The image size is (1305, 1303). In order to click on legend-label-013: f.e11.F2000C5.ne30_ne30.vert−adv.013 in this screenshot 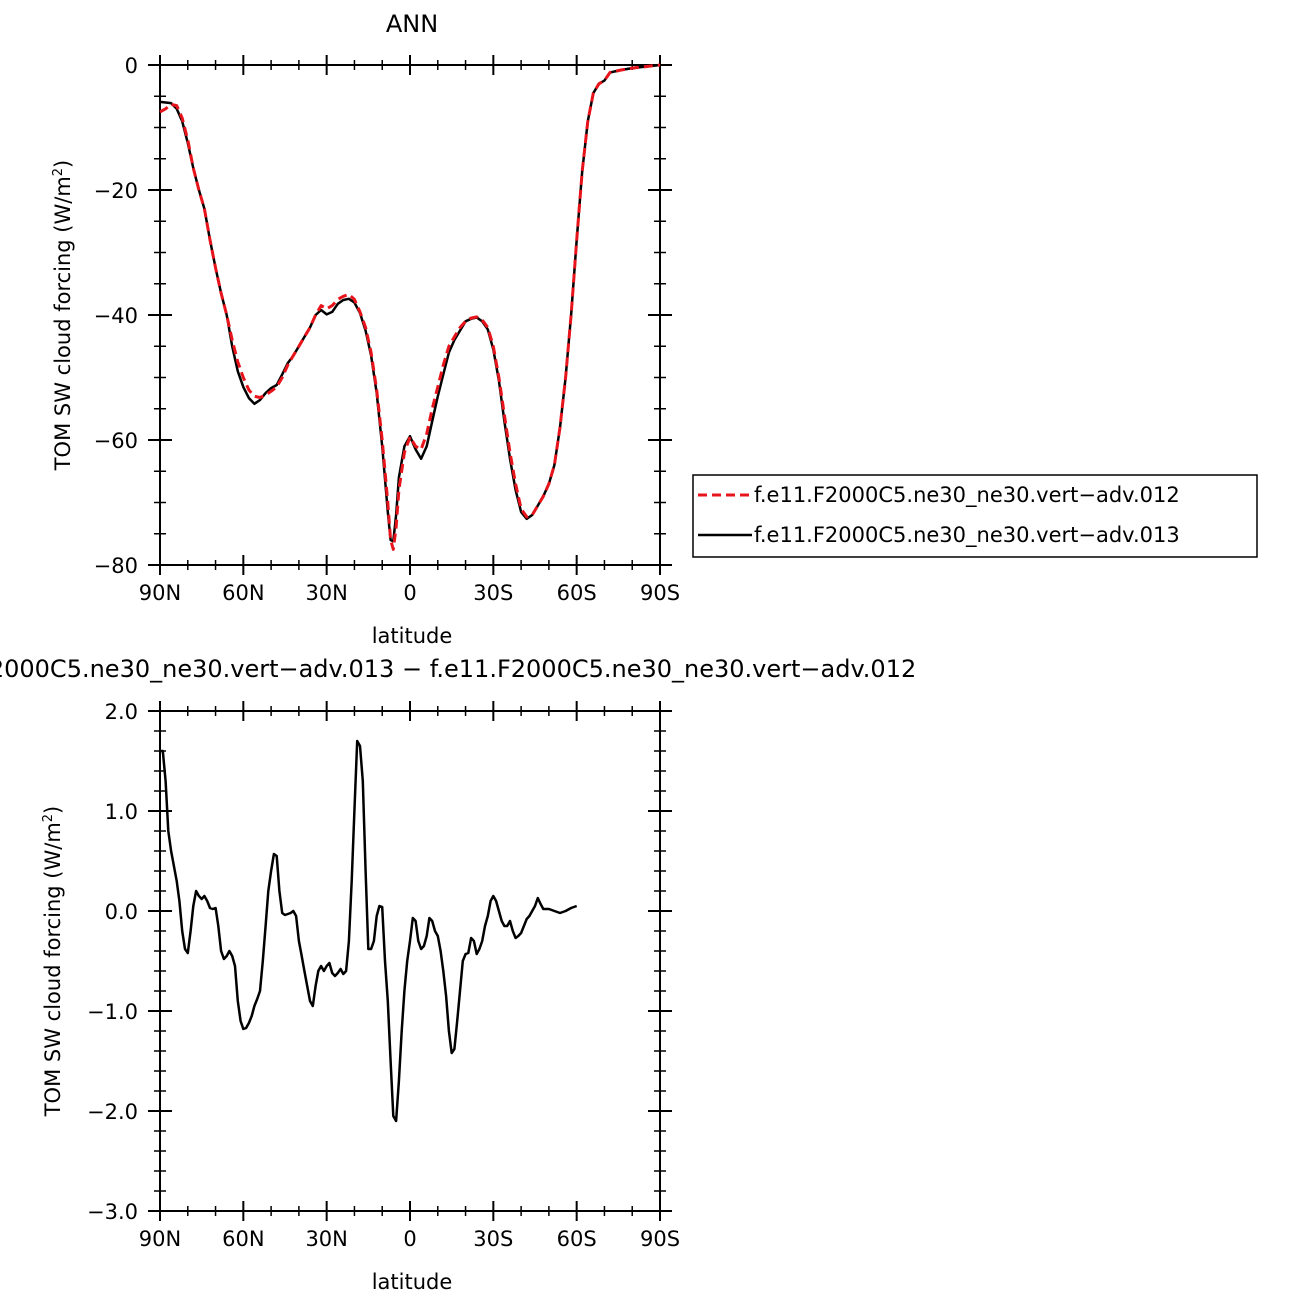, I will do `click(967, 535)`.